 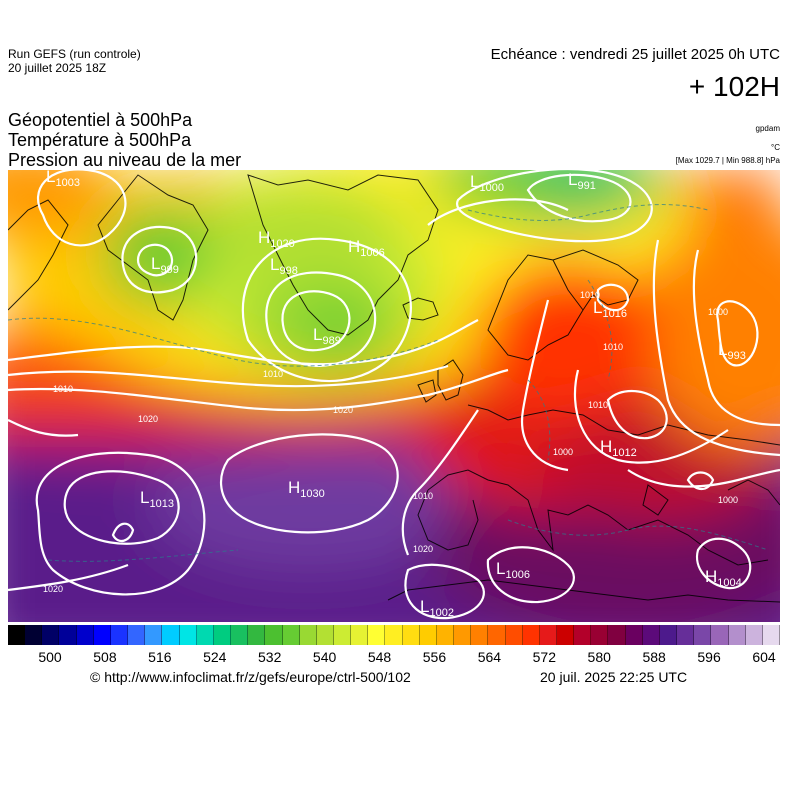 I want to click on colorbar-tick-label: 556, so click(x=434, y=657).